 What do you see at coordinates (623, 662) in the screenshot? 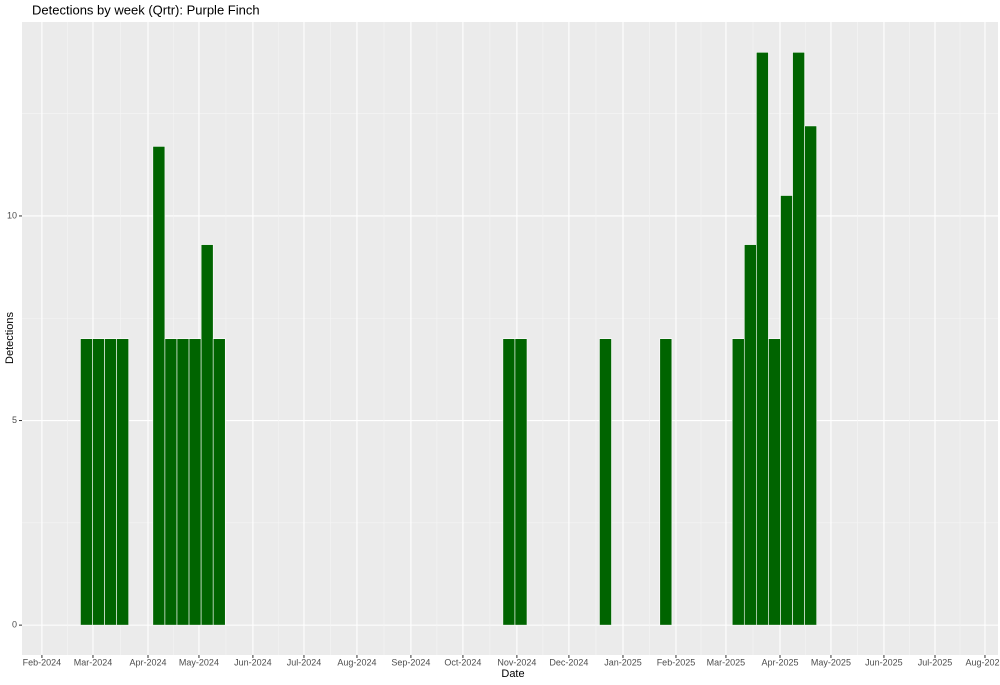
I see `x-tick-label: Jan-2025` at bounding box center [623, 662].